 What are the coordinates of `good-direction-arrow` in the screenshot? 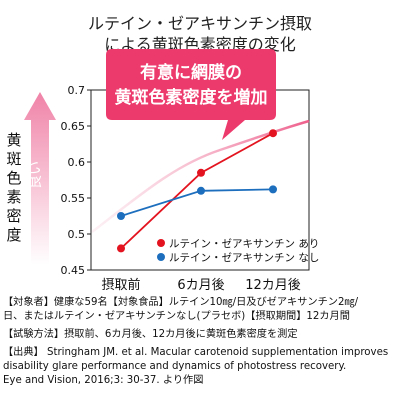 It's located at (40, 178).